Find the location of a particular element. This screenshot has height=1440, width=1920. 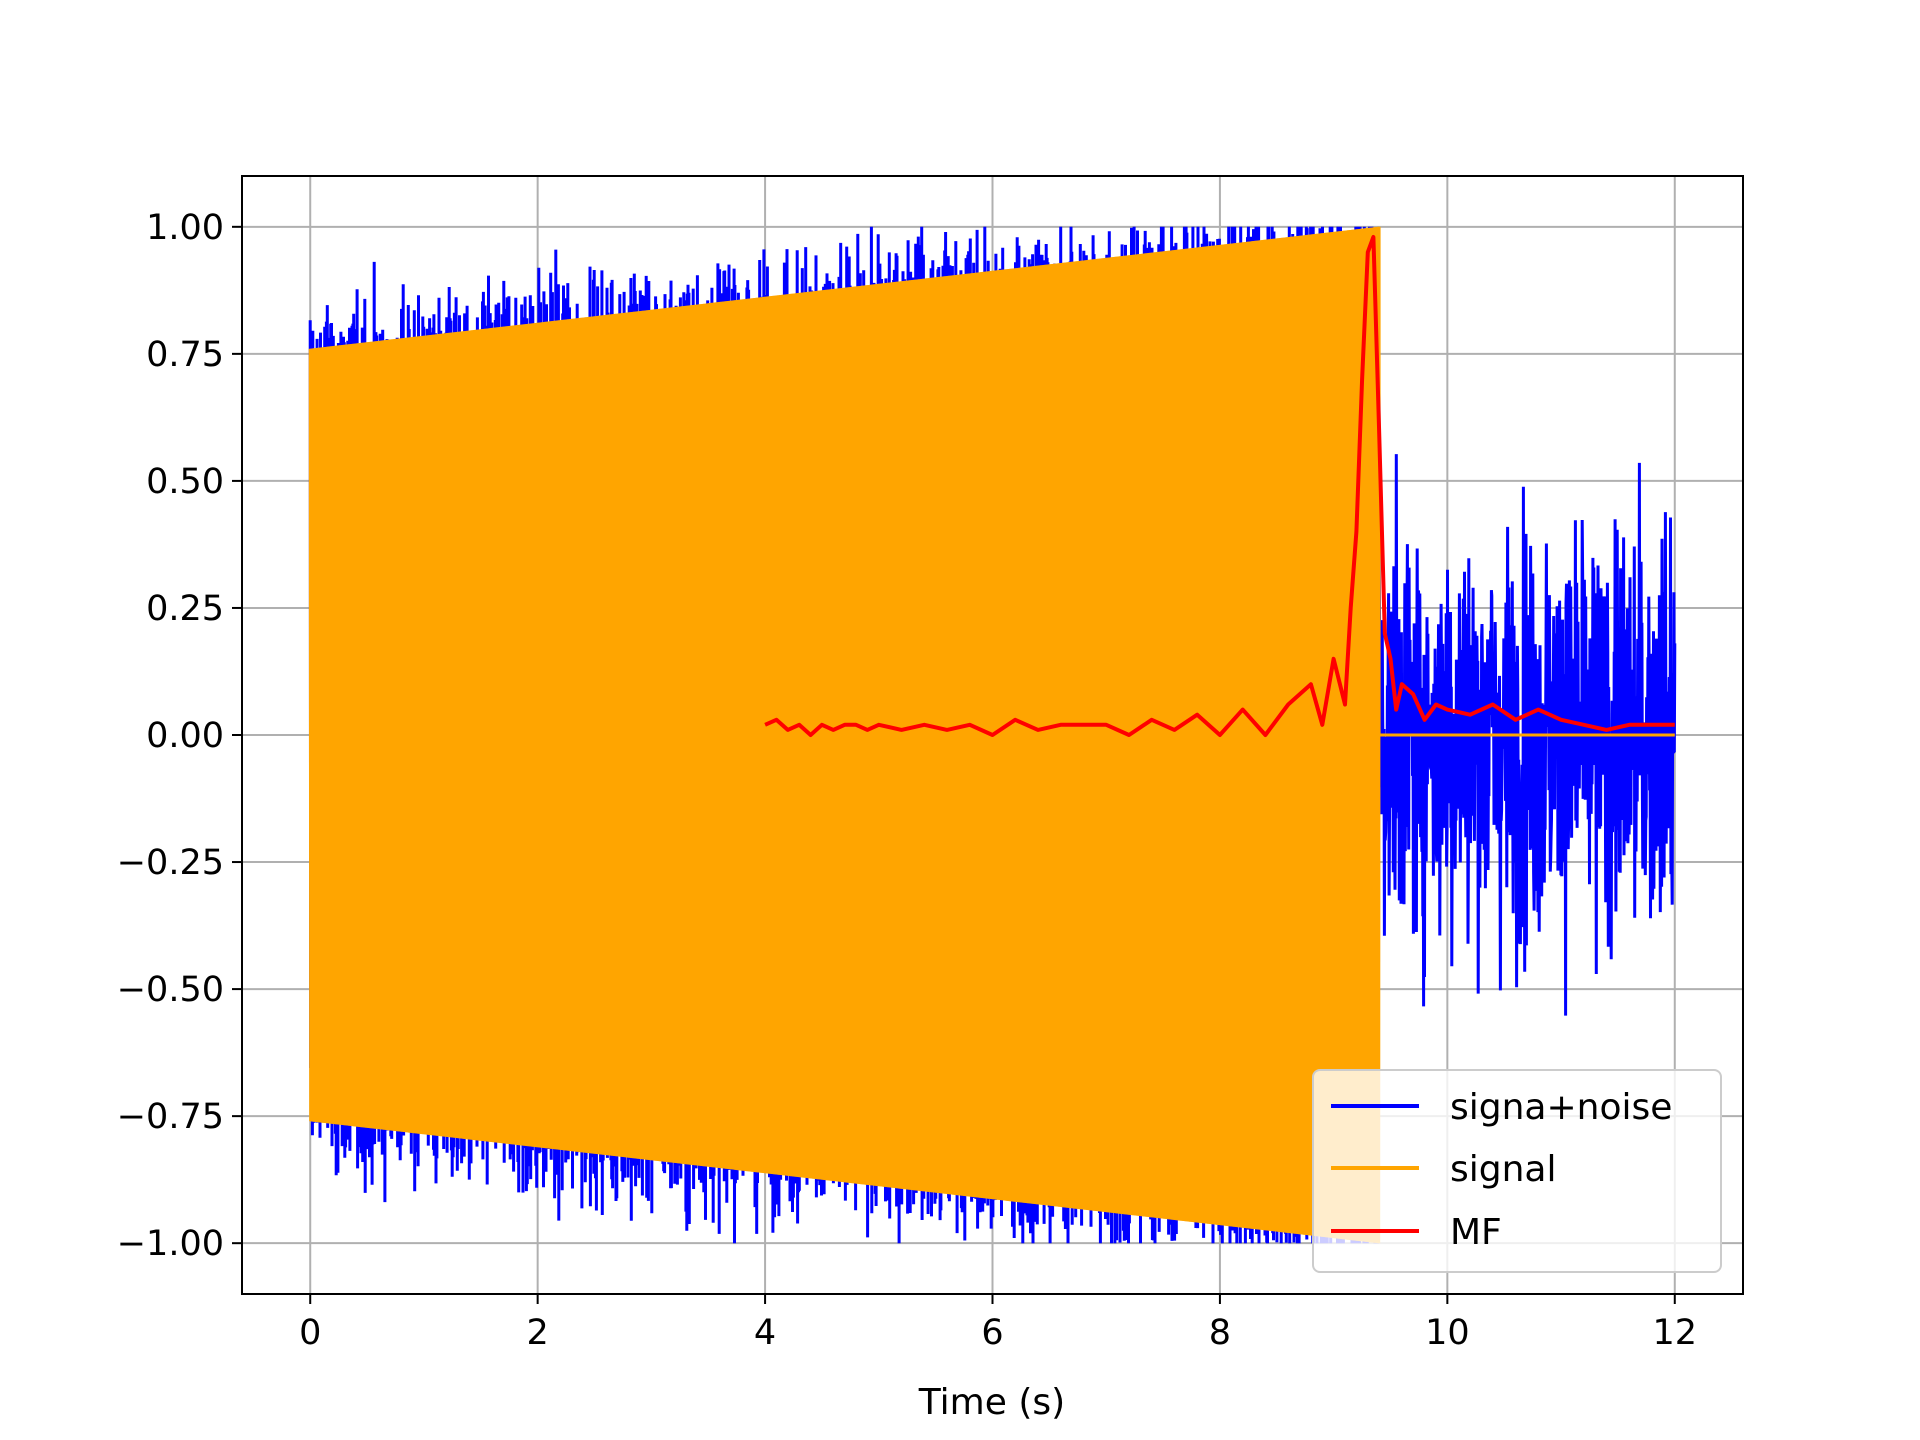

y-tick-label-8: −1.00 is located at coordinates (170, 1244).